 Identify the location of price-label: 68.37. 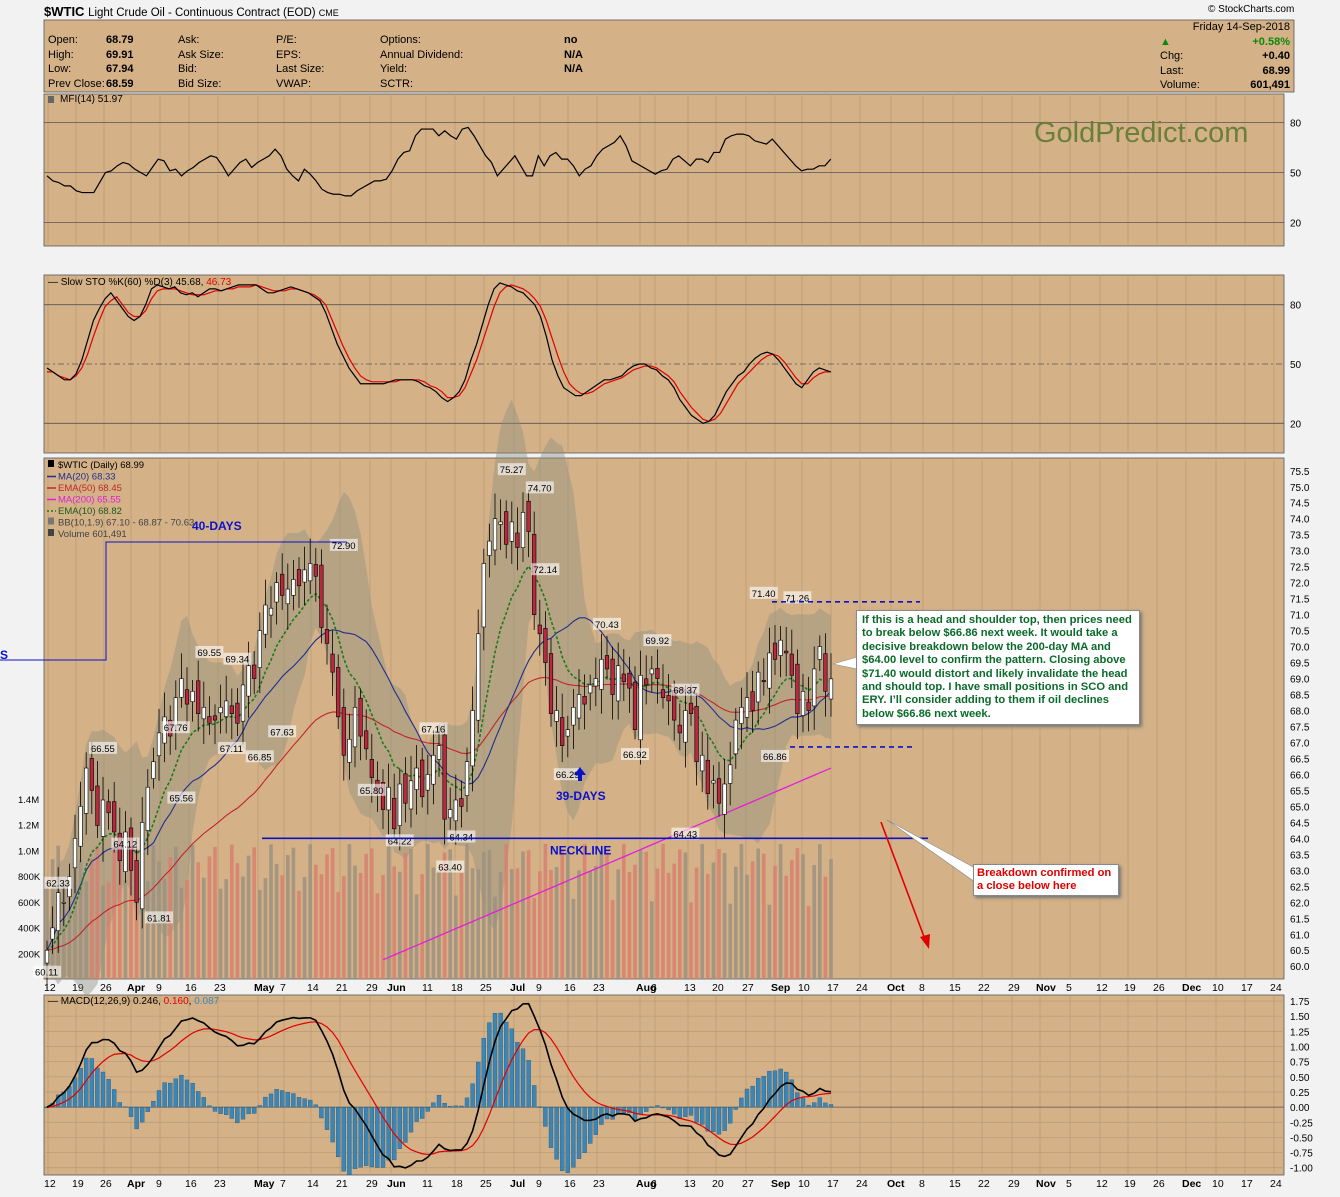
(685, 691).